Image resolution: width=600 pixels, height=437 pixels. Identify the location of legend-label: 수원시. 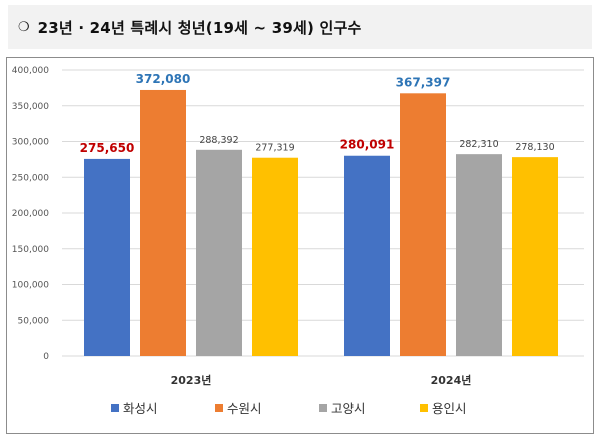
(244, 408).